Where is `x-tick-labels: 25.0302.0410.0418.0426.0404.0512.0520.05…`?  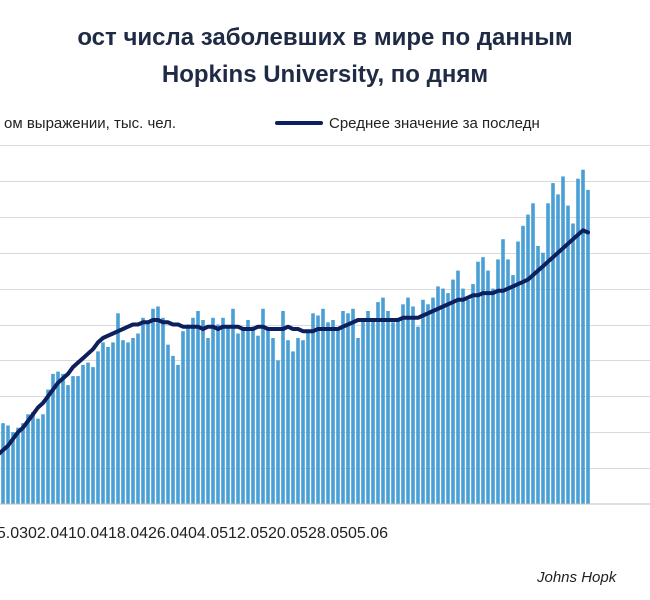
x-tick-labels: 25.0302.0410.0418.0426.0404.0512.0520.05… is located at coordinates (194, 533).